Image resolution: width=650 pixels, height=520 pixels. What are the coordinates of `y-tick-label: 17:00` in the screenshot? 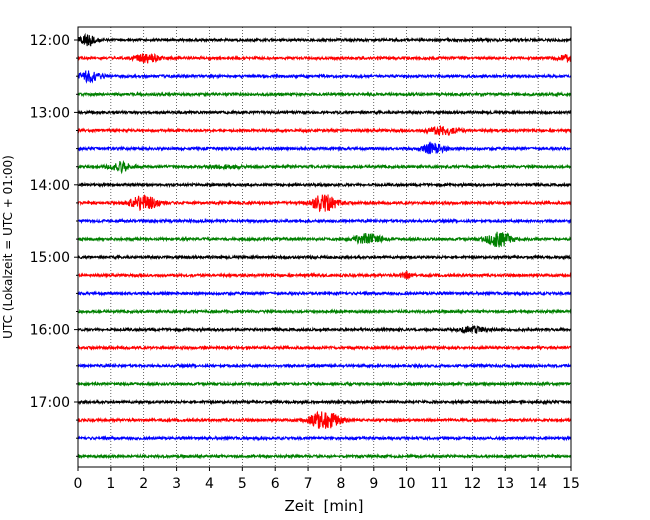 It's located at (50, 403).